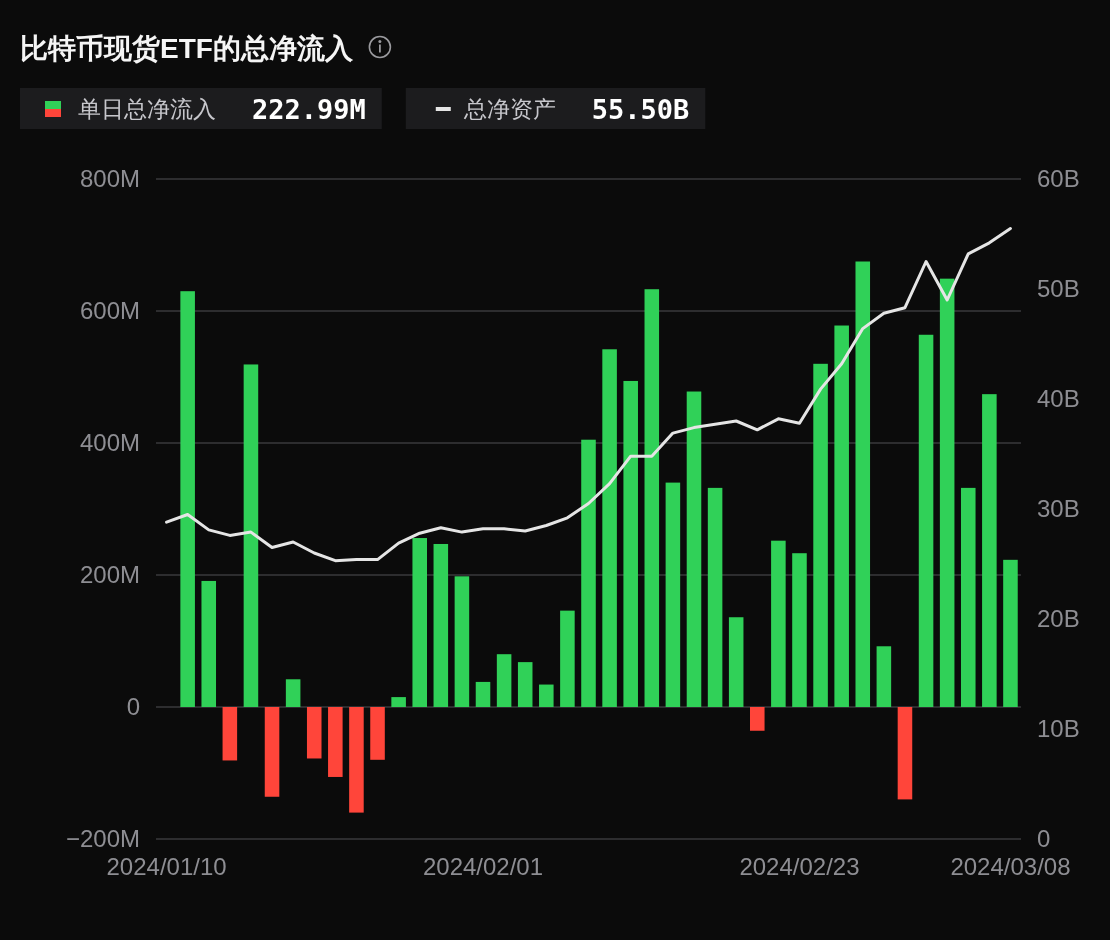 The width and height of the screenshot is (1110, 940). Describe the element at coordinates (308, 109) in the screenshot. I see `text: 222.99M` at that location.